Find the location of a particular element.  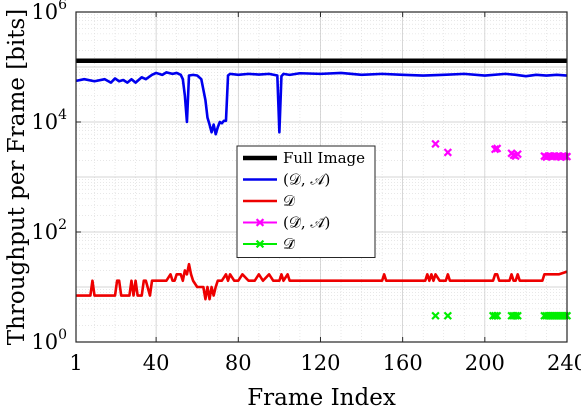

x-tick-label: 200 is located at coordinates (485, 363).